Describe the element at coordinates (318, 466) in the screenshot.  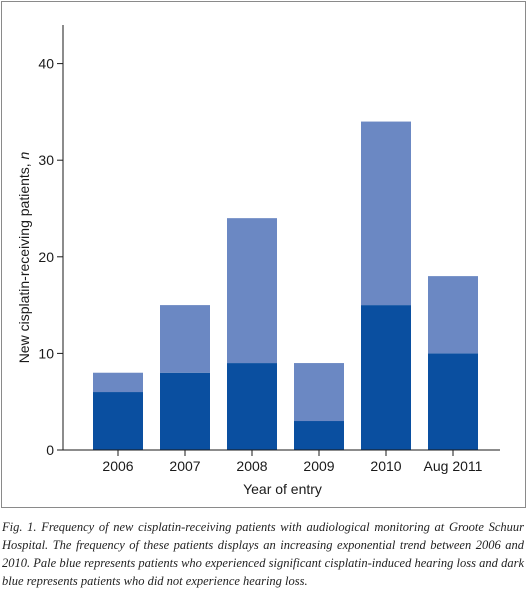
I see `x-tick-label: 2009` at that location.